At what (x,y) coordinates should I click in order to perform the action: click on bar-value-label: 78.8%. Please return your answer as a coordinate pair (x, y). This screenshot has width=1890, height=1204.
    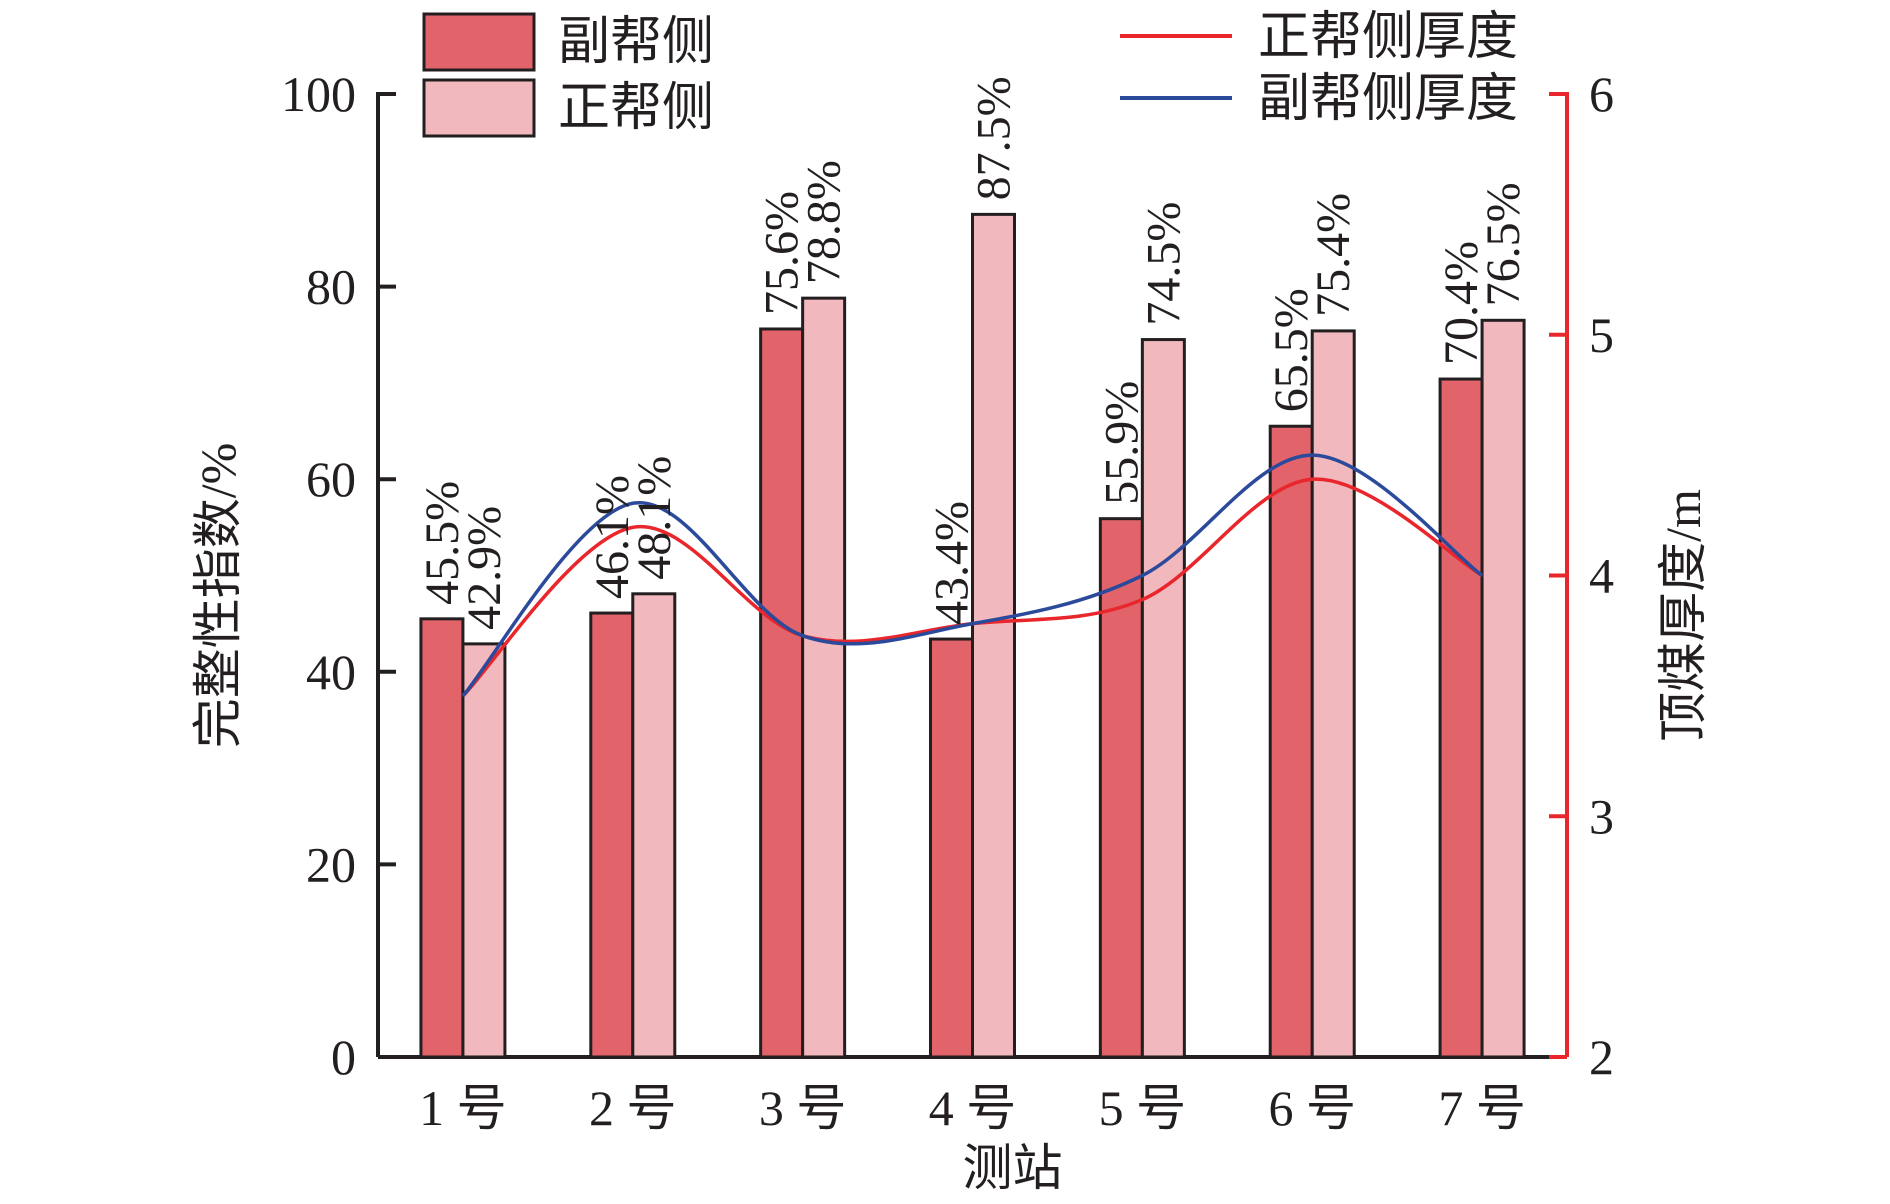
    Looking at the image, I should click on (824, 222).